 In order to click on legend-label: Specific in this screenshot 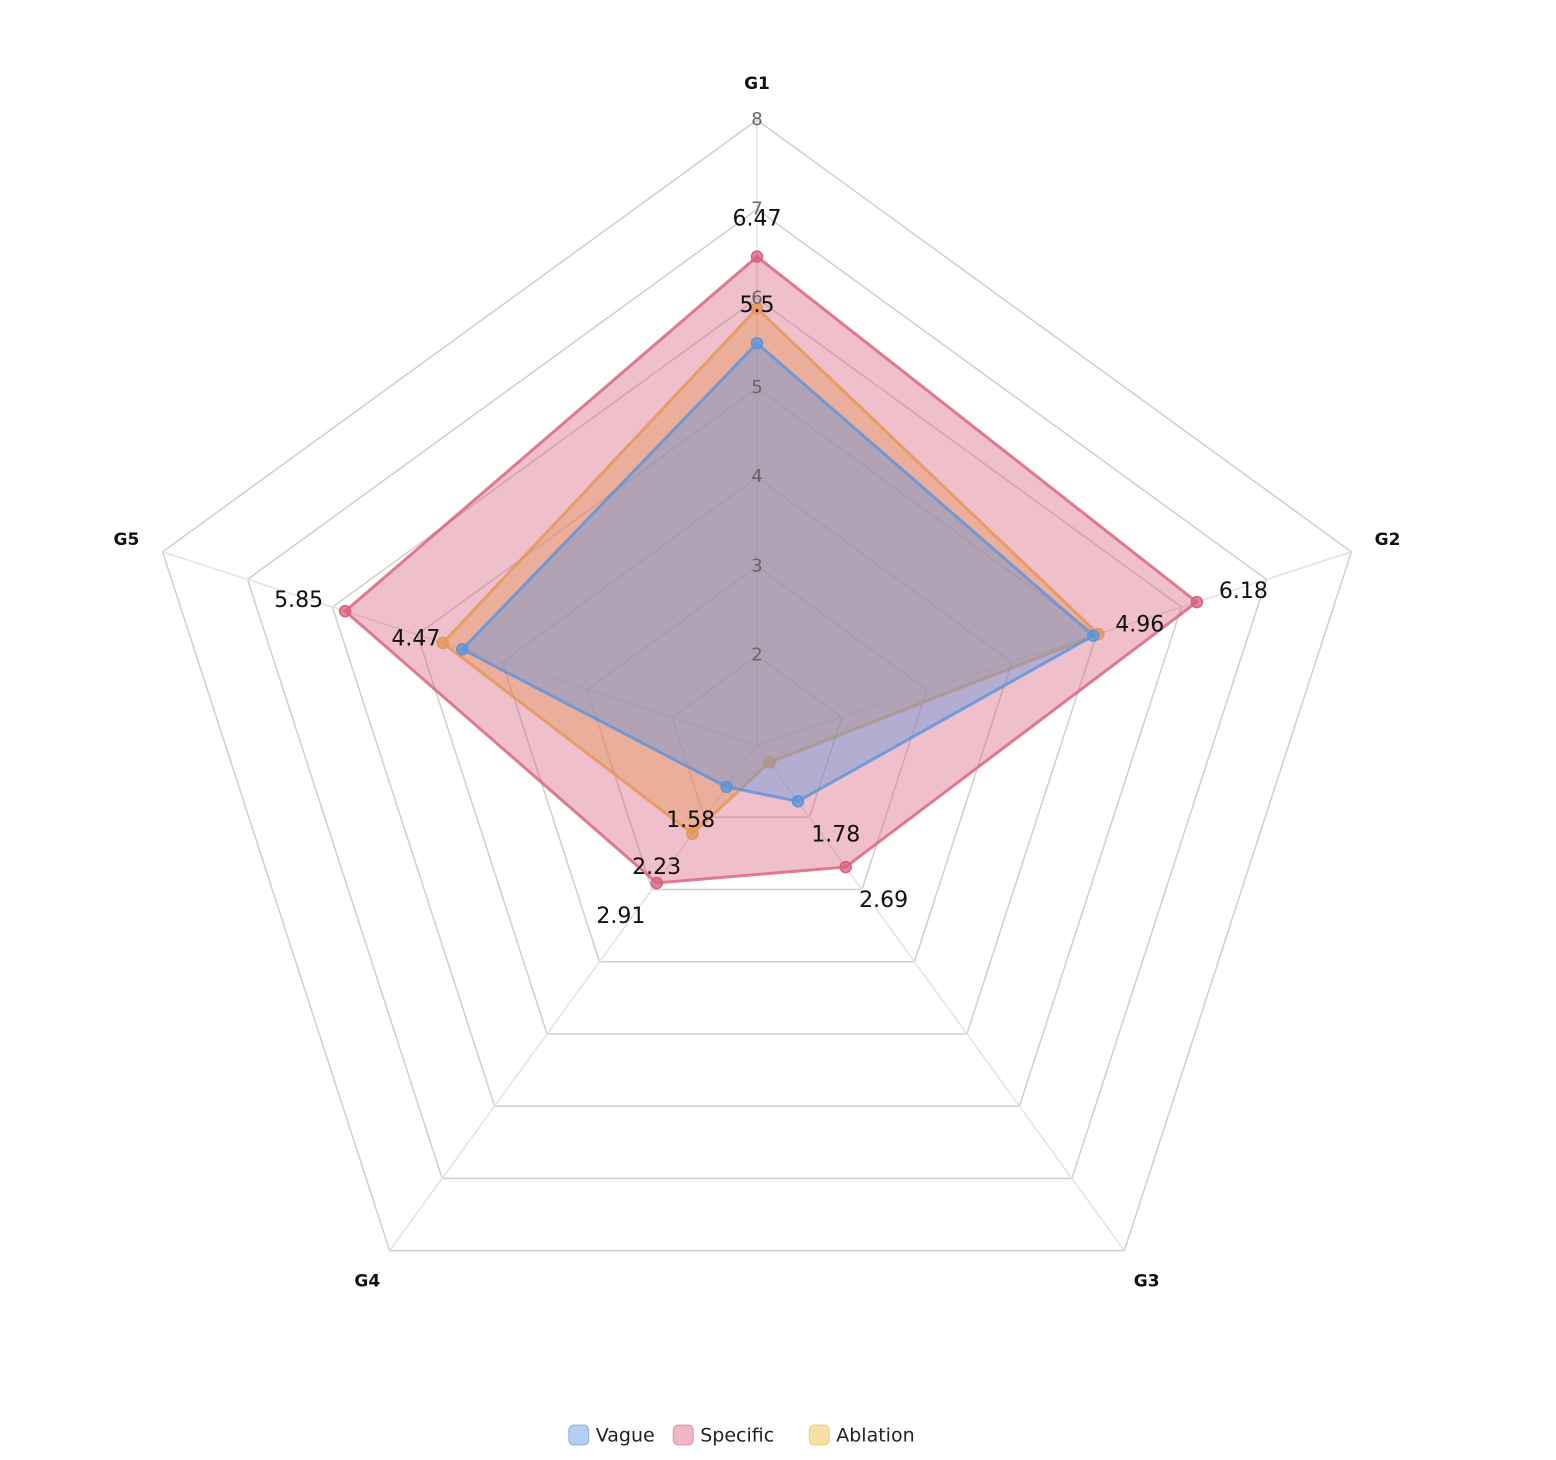, I will do `click(737, 1436)`.